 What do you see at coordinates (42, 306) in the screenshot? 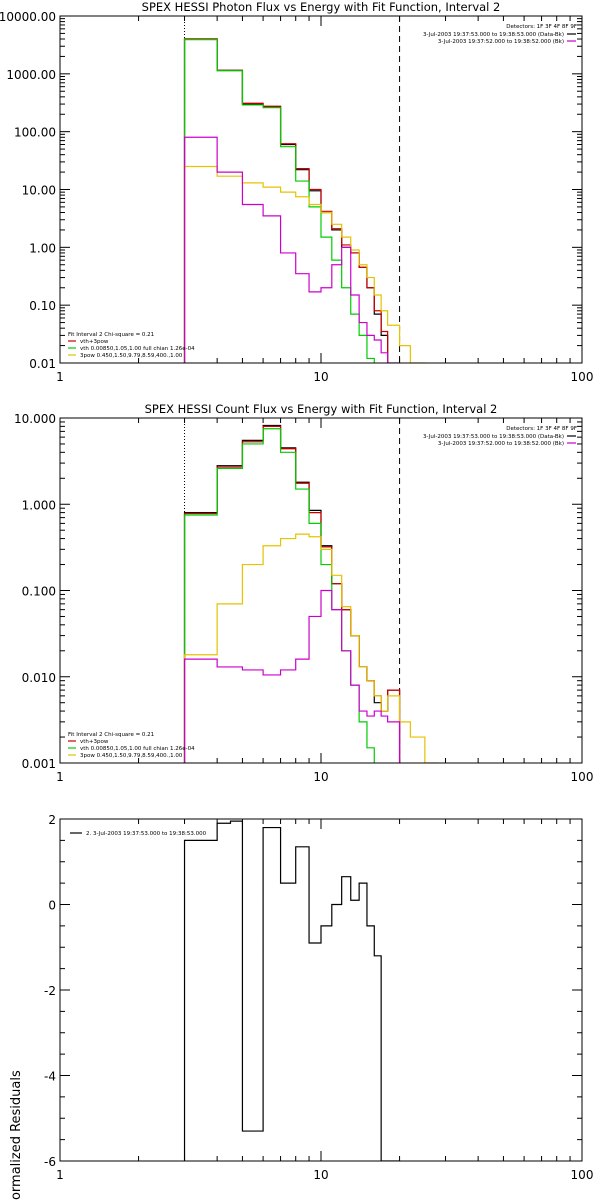
I see `y-tick-label: 0.10` at bounding box center [42, 306].